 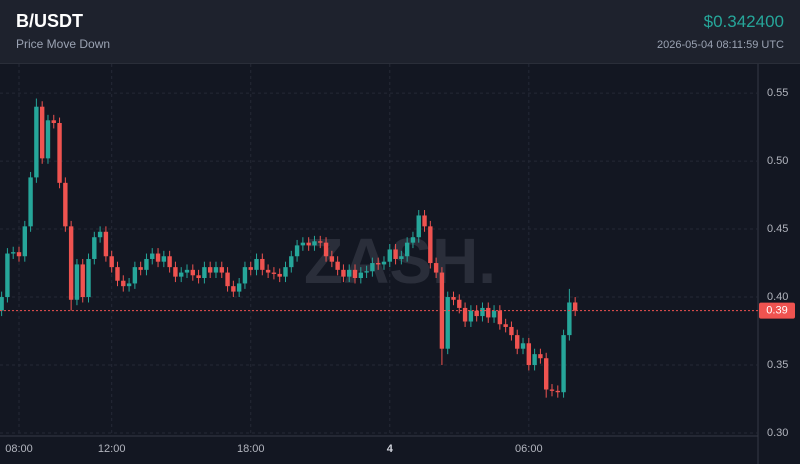 I want to click on x-tick-label: 18:00, so click(x=251, y=449).